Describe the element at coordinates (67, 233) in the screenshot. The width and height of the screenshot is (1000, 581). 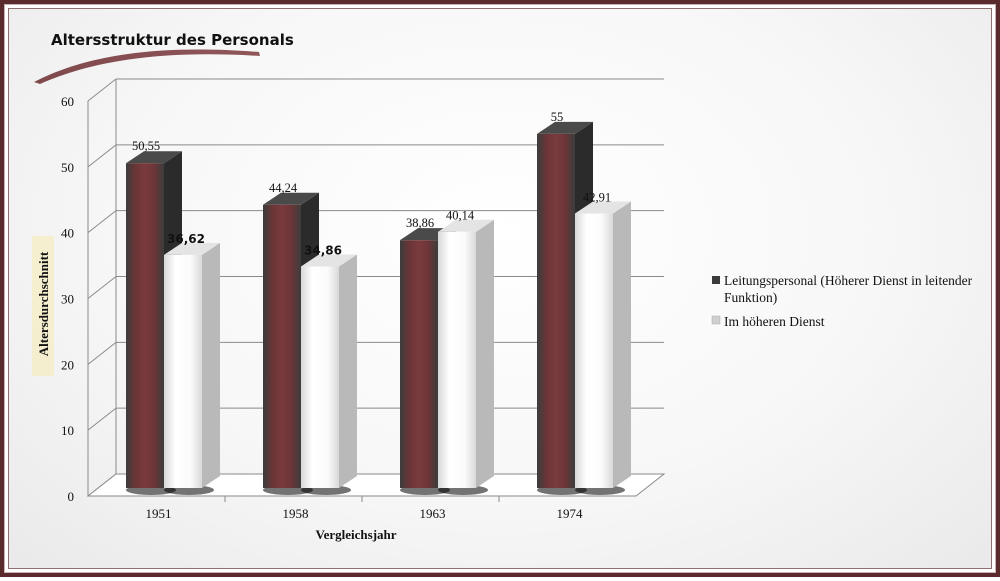
I see `y-tick-label: 40` at that location.